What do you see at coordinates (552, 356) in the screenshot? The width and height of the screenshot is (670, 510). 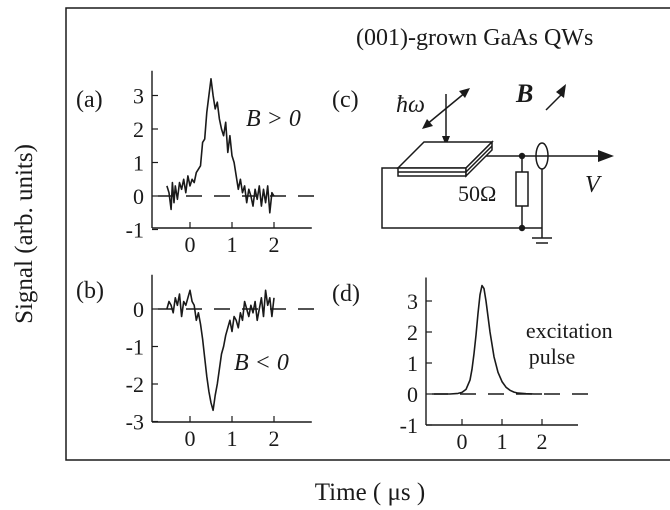 I see `pulse-label-line2: pulse` at bounding box center [552, 356].